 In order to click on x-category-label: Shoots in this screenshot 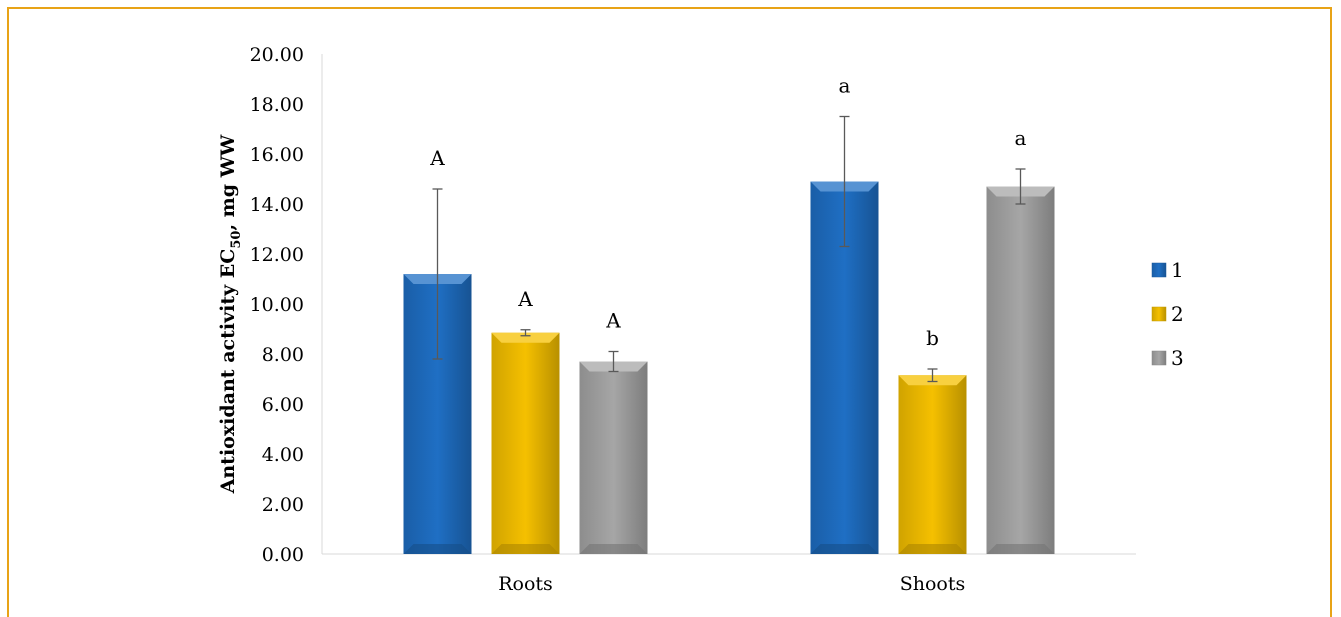, I will do `click(933, 584)`.